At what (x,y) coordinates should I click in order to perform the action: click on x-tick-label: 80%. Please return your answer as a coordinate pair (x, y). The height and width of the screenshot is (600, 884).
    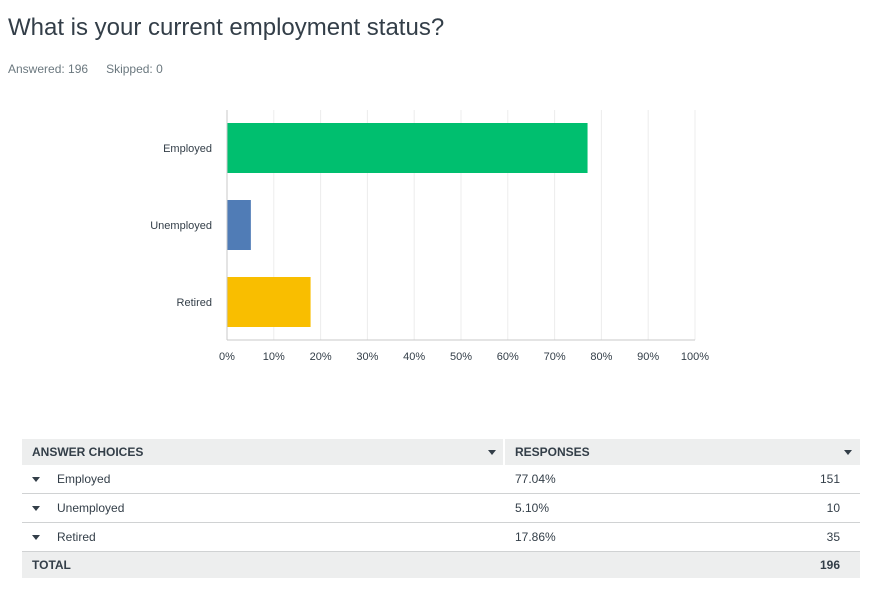
    Looking at the image, I should click on (601, 357).